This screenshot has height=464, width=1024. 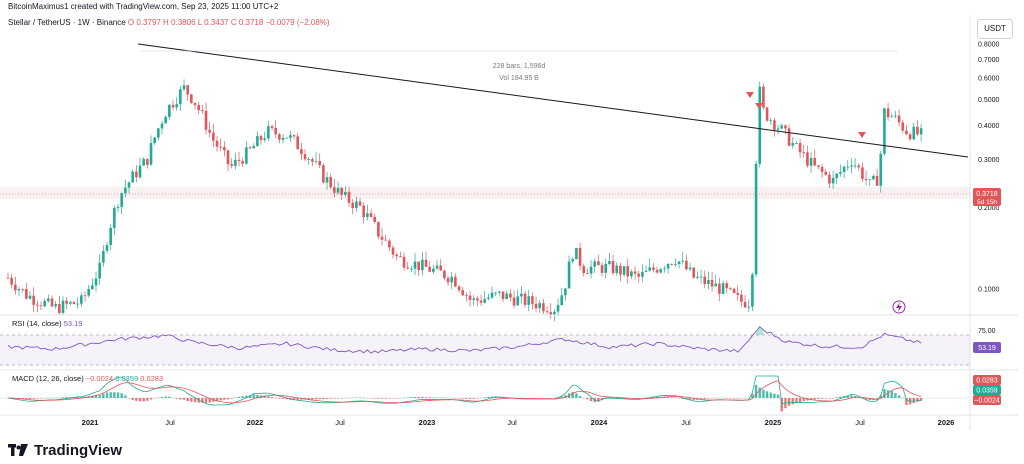 I want to click on sell-marker, so click(x=759, y=106).